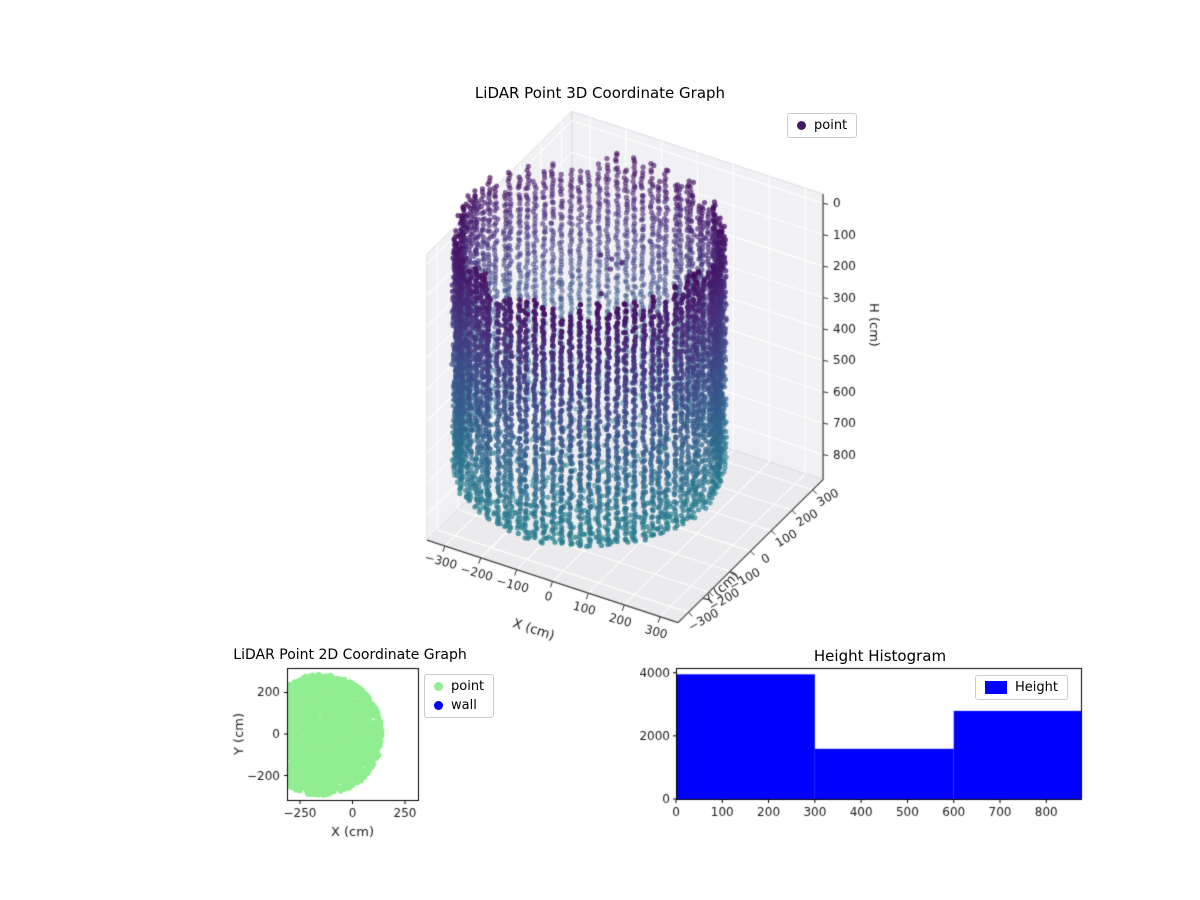 The image size is (1200, 900). I want to click on legend-item-height: Height, so click(1021, 687).